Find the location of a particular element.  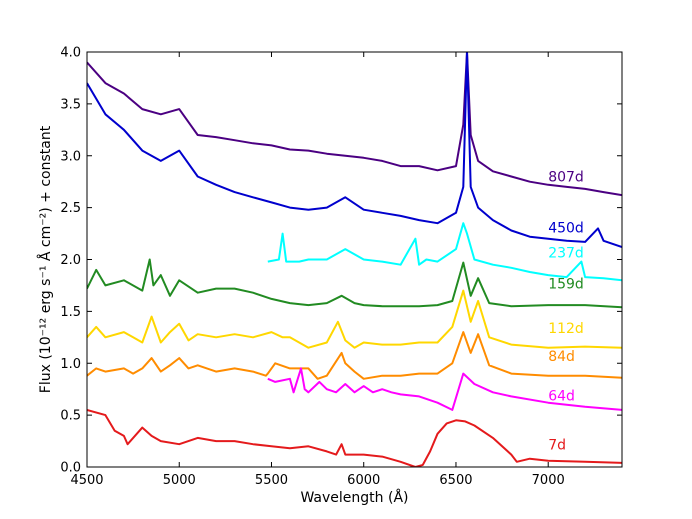

series-label-159d: 159d is located at coordinates (566, 285).